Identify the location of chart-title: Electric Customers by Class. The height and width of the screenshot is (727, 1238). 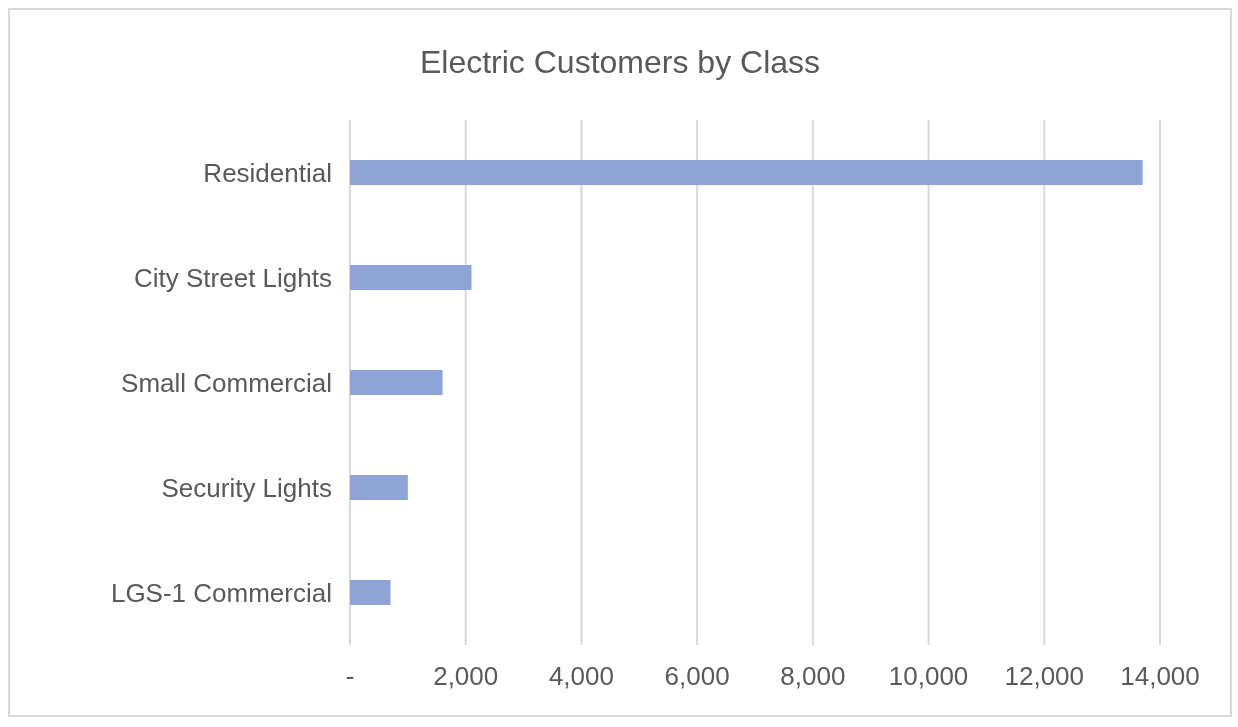
(620, 62).